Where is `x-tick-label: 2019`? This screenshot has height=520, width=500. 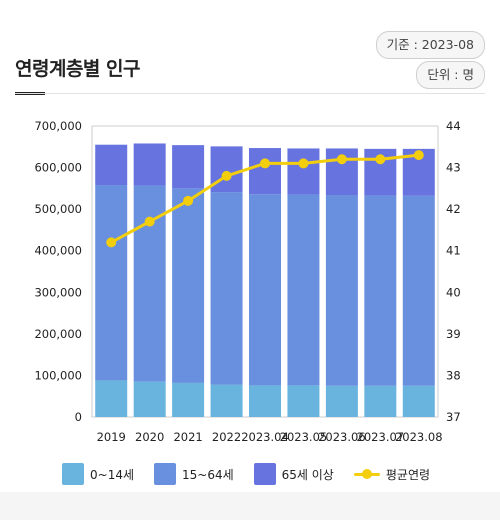
x-tick-label: 2019 is located at coordinates (111, 437).